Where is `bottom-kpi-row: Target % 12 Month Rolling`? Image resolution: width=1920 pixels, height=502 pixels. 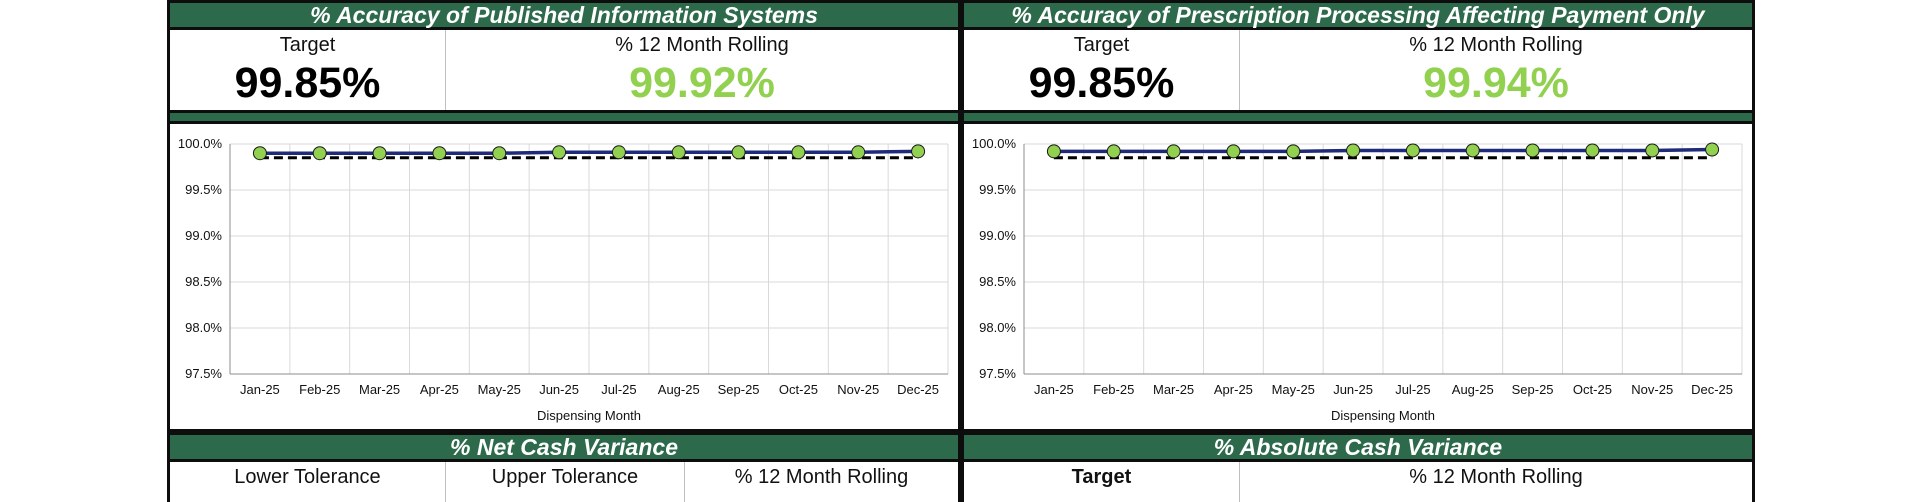 bottom-kpi-row: Target % 12 Month Rolling is located at coordinates (1358, 482).